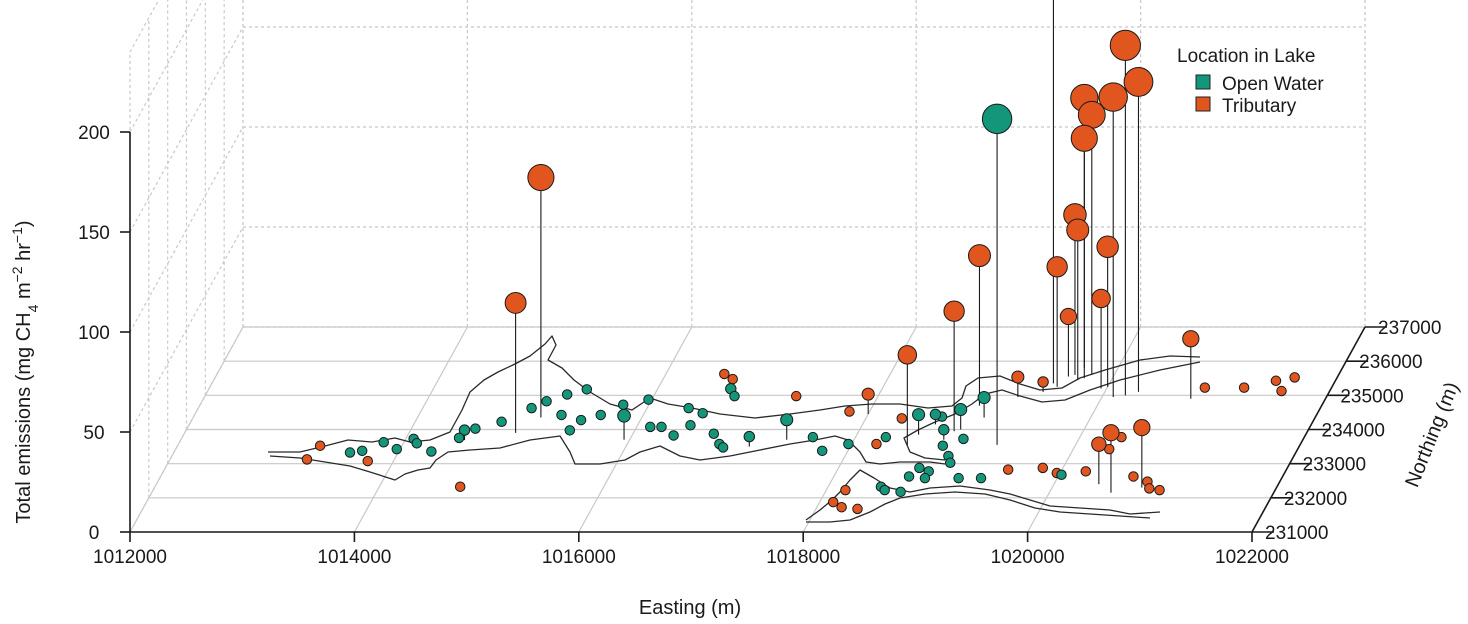 Image resolution: width=1468 pixels, height=624 pixels. Describe the element at coordinates (354, 557) in the screenshot. I see `x-tick-label: 1014000` at that location.